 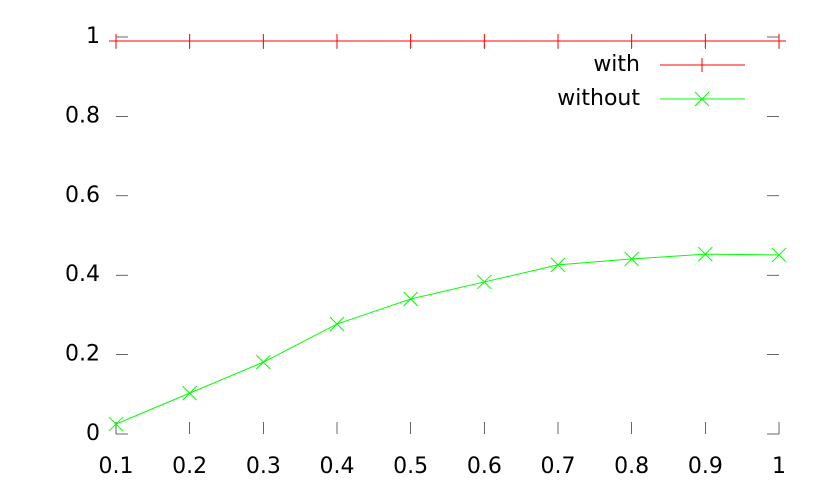 What do you see at coordinates (189, 466) in the screenshot?
I see `x-tick-label: 0.2` at bounding box center [189, 466].